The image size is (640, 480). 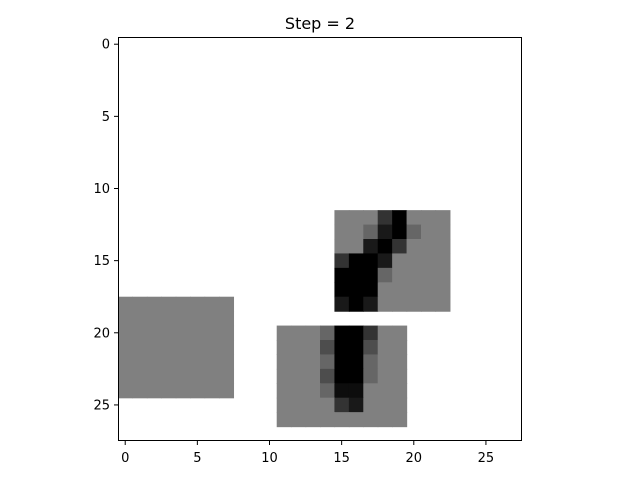 What do you see at coordinates (101, 333) in the screenshot?
I see `y-tick-label: 20` at bounding box center [101, 333].